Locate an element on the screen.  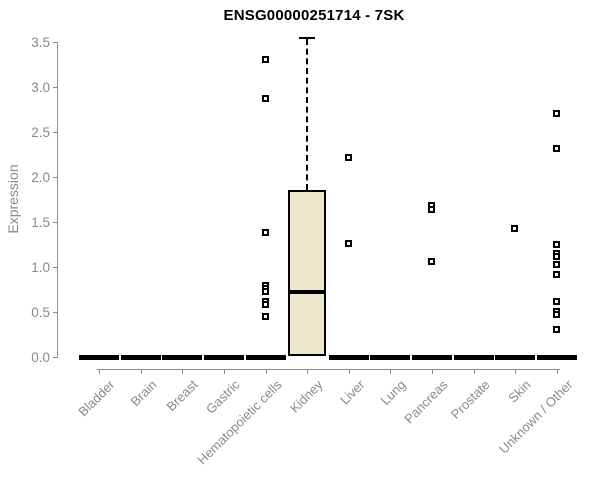
flat-bar-unknown-other is located at coordinates (557, 357).